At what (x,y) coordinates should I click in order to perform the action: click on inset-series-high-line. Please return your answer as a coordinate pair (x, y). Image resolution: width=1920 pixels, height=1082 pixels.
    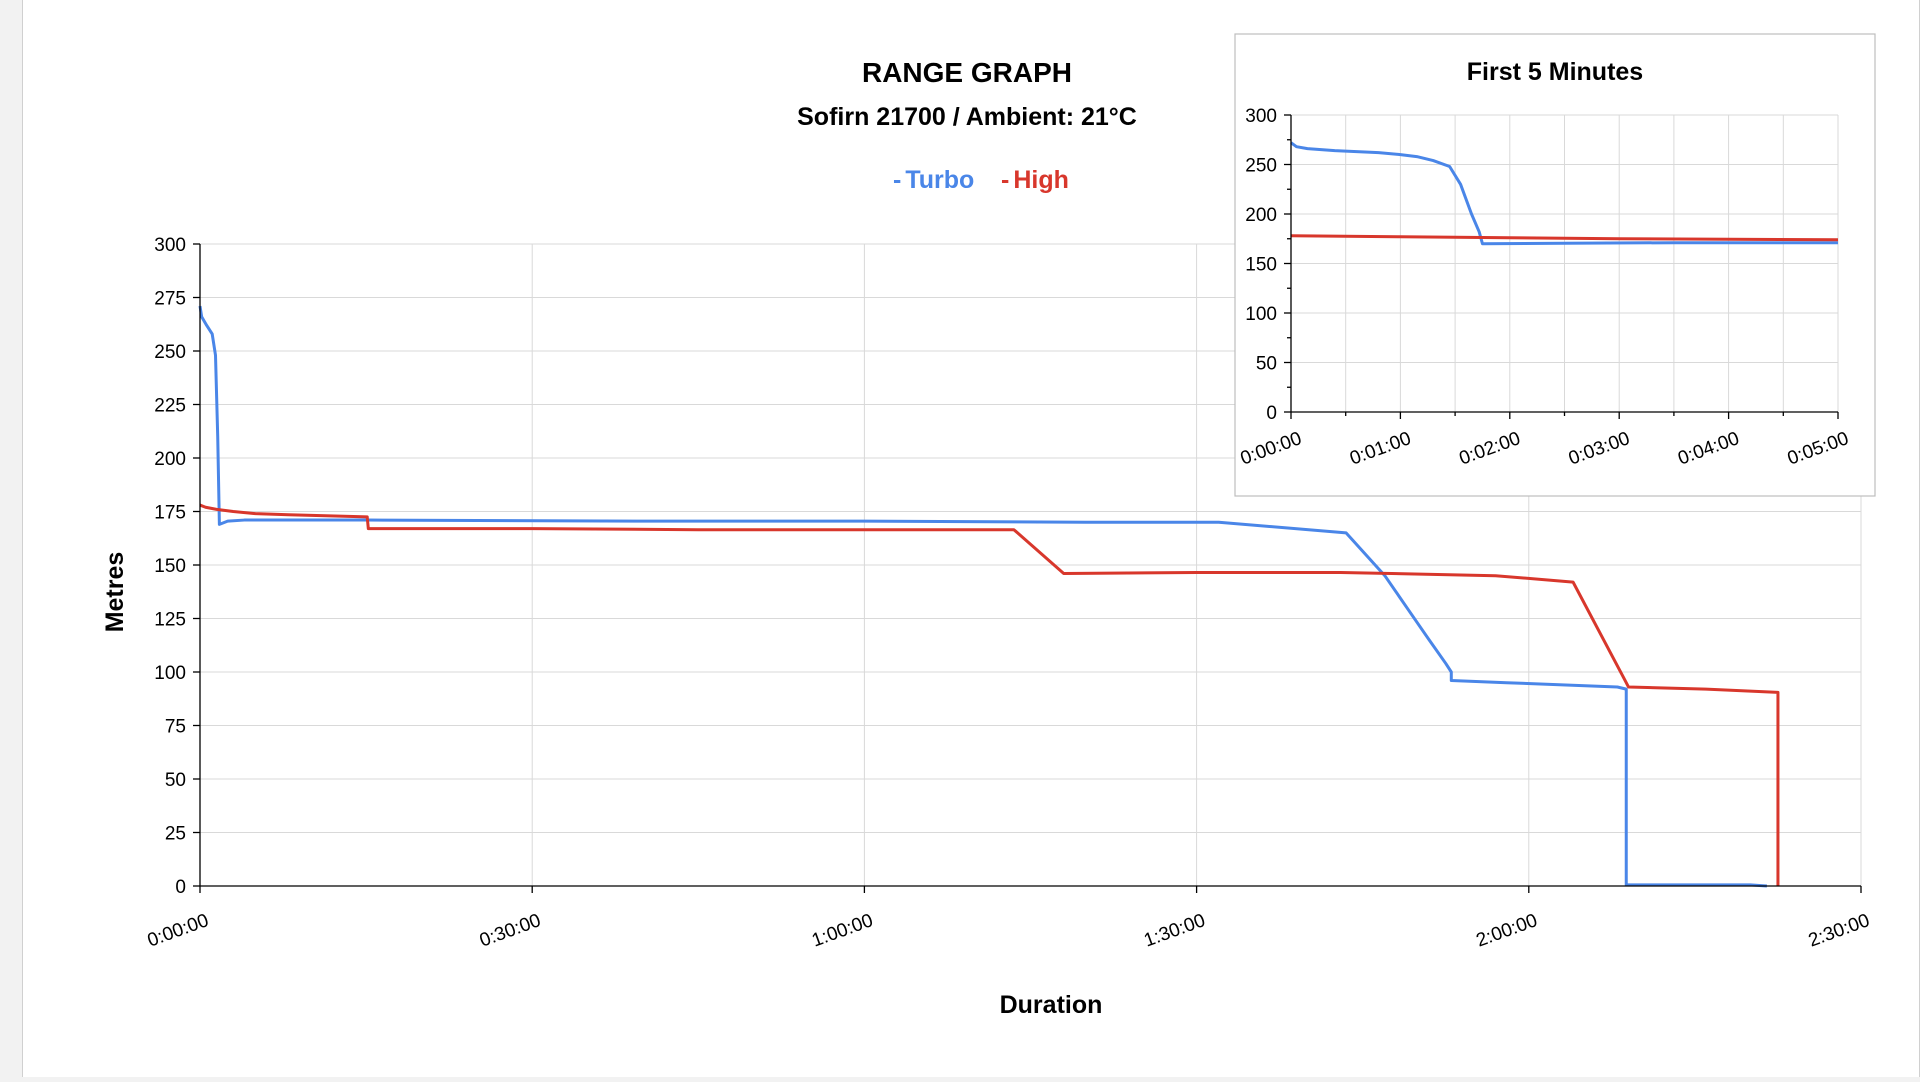
    Looking at the image, I should click on (1564, 238).